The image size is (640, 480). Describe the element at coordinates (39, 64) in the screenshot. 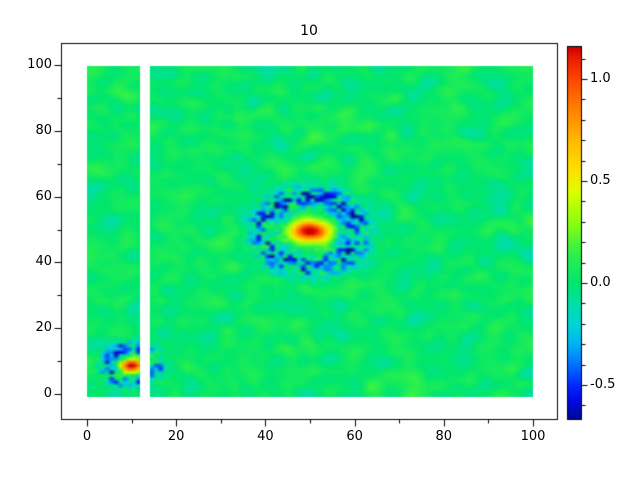

I see `y-tick-label: 100` at that location.